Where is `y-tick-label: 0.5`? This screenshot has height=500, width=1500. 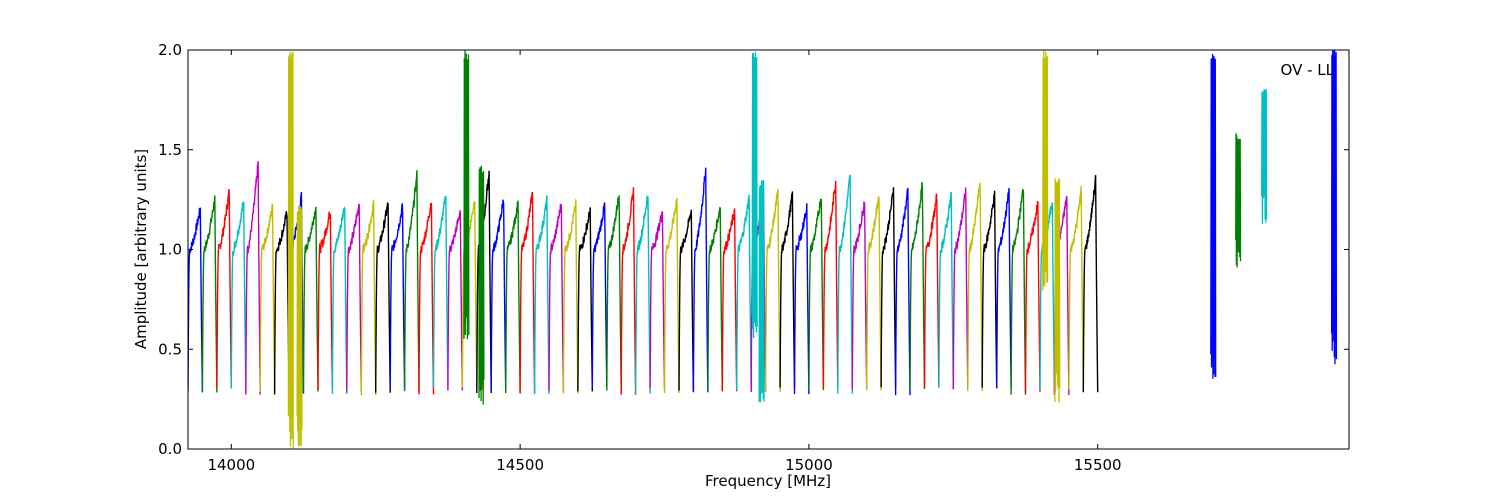 y-tick-label: 0.5 is located at coordinates (170, 349).